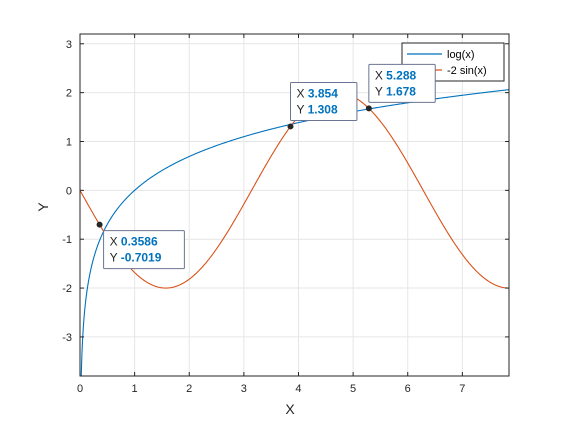 The image size is (563, 423). What do you see at coordinates (69, 45) in the screenshot?
I see `y-tick-label: 3` at bounding box center [69, 45].